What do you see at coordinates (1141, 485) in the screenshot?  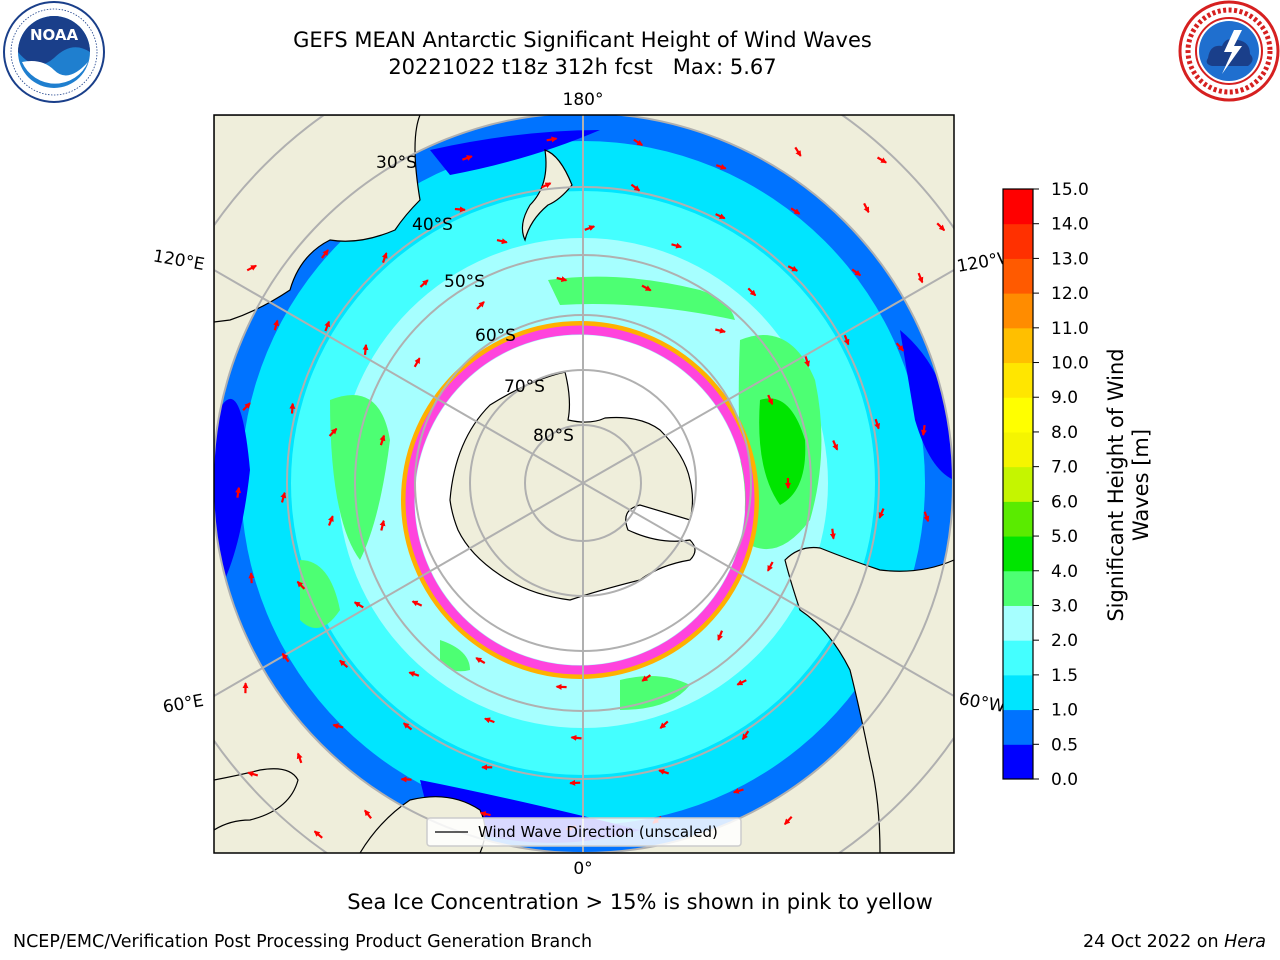 I see `colorbar-label-line-2: Waves [m]` at bounding box center [1141, 485].